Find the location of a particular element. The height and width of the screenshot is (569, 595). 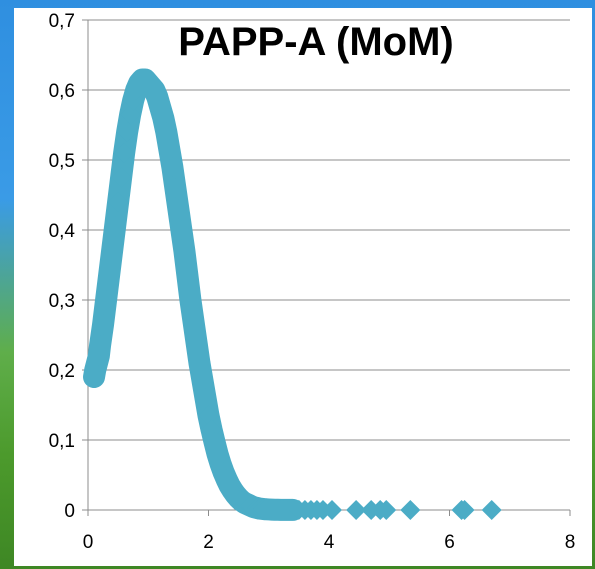

y-tick-label: 0,3 is located at coordinates (62, 301).